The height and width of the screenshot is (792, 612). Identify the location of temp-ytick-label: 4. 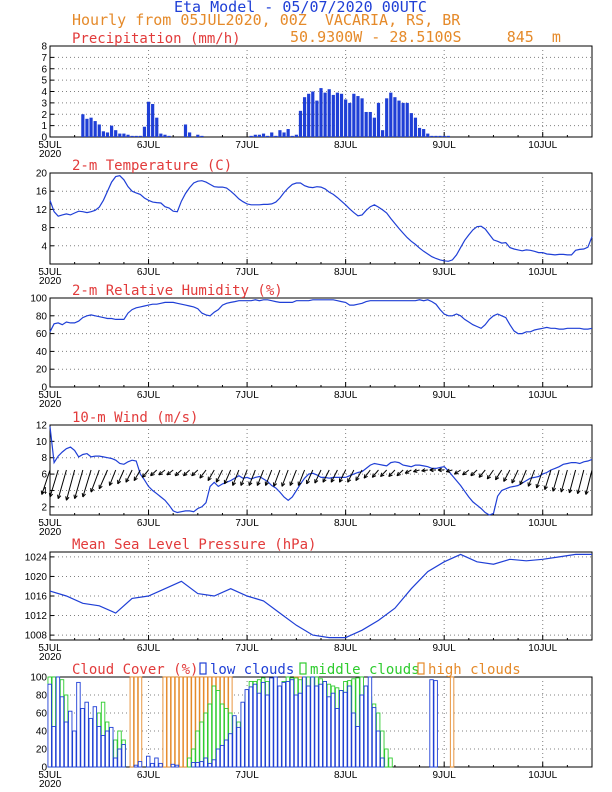
(44, 246).